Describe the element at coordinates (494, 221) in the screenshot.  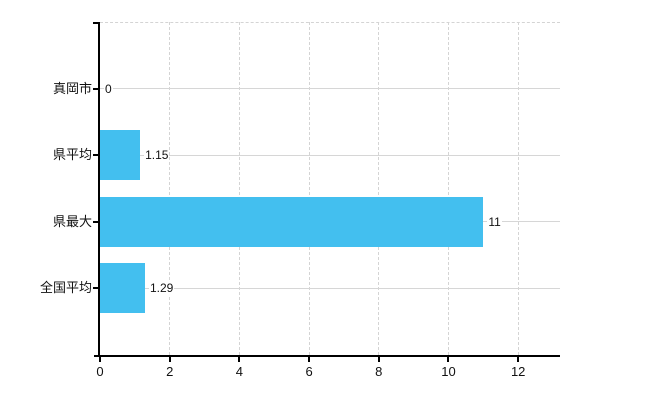
I see `value-label: 11` at that location.